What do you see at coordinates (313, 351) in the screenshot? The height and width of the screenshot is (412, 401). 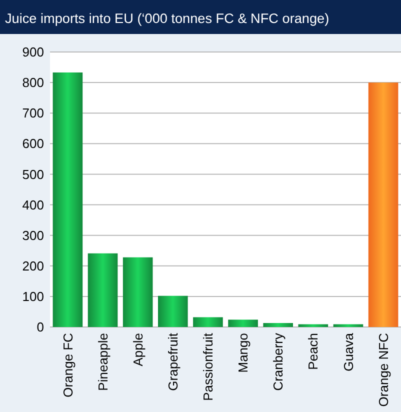 I see `x-tick-label: Peach` at bounding box center [313, 351].